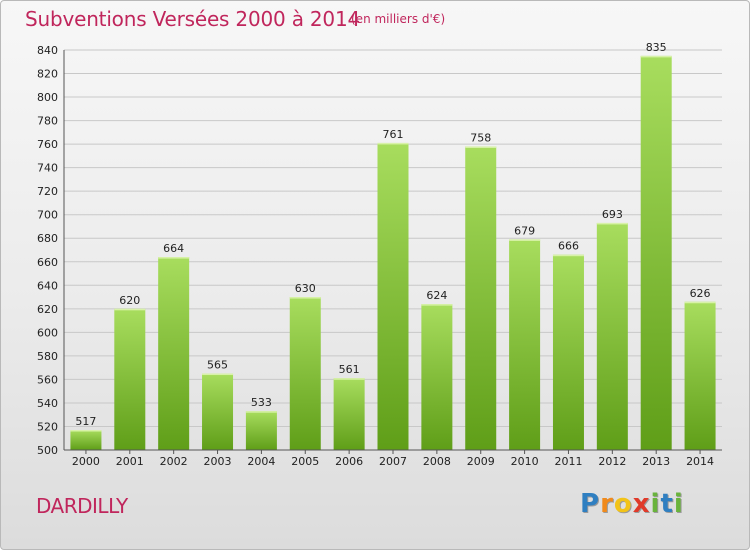 Image resolution: width=750 pixels, height=550 pixels. What do you see at coordinates (667, 504) in the screenshot?
I see `logo-letter: t` at bounding box center [667, 504].